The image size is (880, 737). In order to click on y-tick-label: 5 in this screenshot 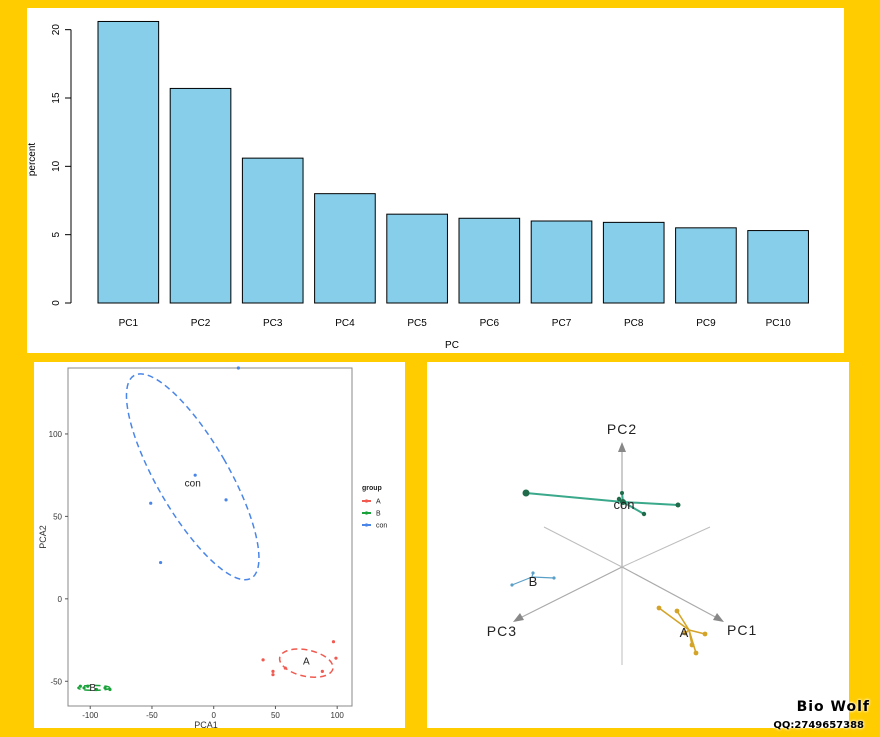, I will do `click(56, 234)`.